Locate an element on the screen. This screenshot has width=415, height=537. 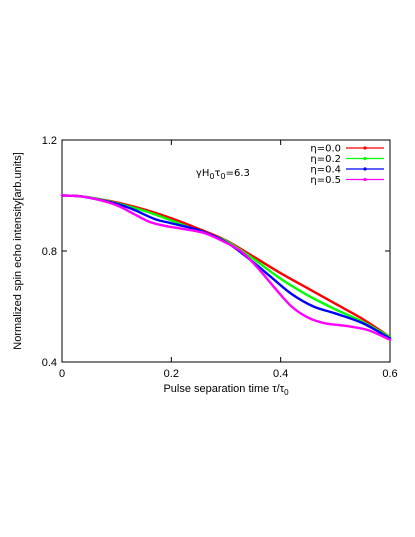
y-tick-label: 0.4 is located at coordinates (49, 363).